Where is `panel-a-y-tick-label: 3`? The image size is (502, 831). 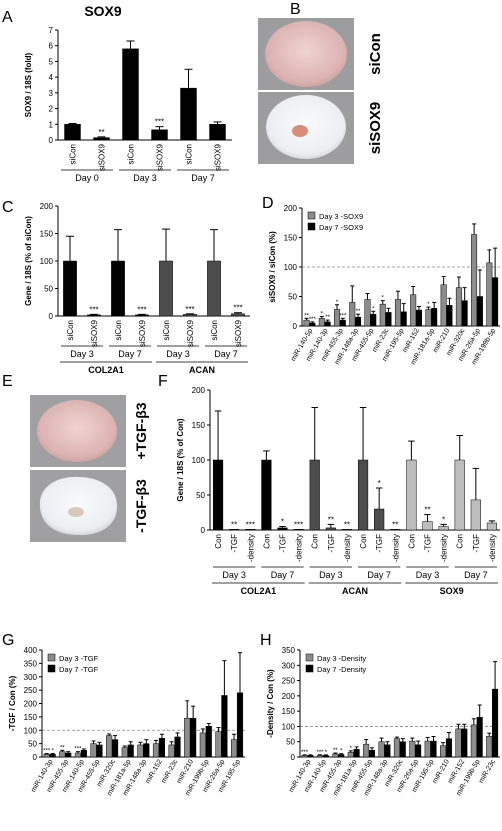 panel-a-y-tick-label: 3 is located at coordinates (51, 93).